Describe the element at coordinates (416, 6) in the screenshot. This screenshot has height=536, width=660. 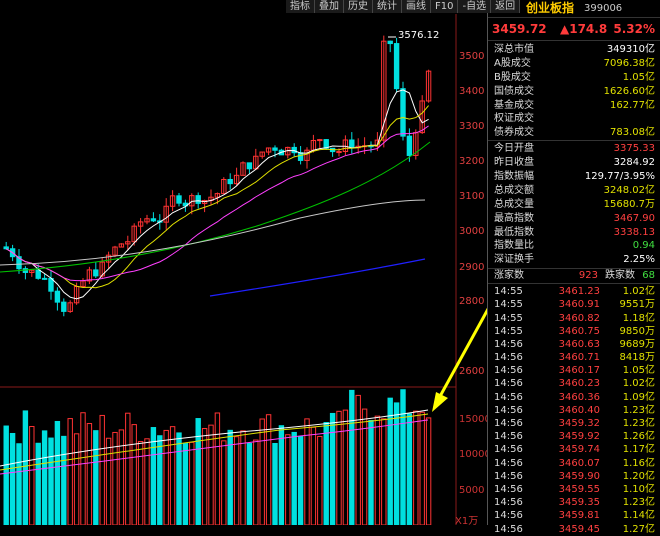
I see `toolbar-button-drawline: 画线` at that location.